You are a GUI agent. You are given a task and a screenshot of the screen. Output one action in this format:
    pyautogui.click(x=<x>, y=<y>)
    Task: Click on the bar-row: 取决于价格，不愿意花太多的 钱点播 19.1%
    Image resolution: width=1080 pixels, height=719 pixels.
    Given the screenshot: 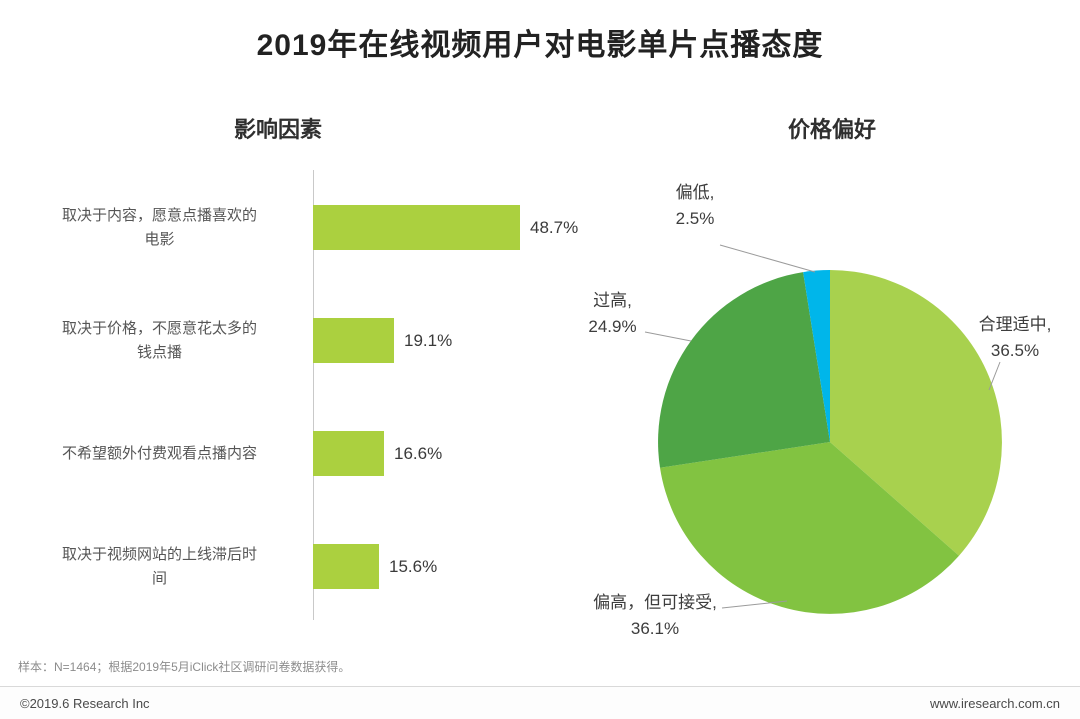 What is the action you would take?
    pyautogui.click(x=234, y=340)
    